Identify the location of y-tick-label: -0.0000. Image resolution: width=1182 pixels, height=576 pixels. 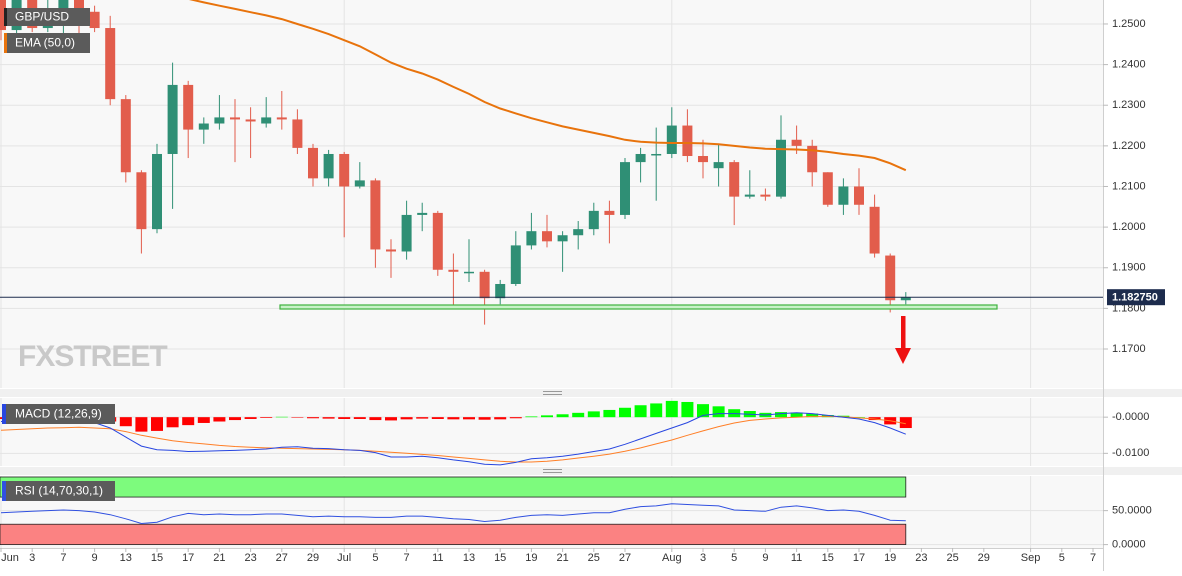
(1130, 417).